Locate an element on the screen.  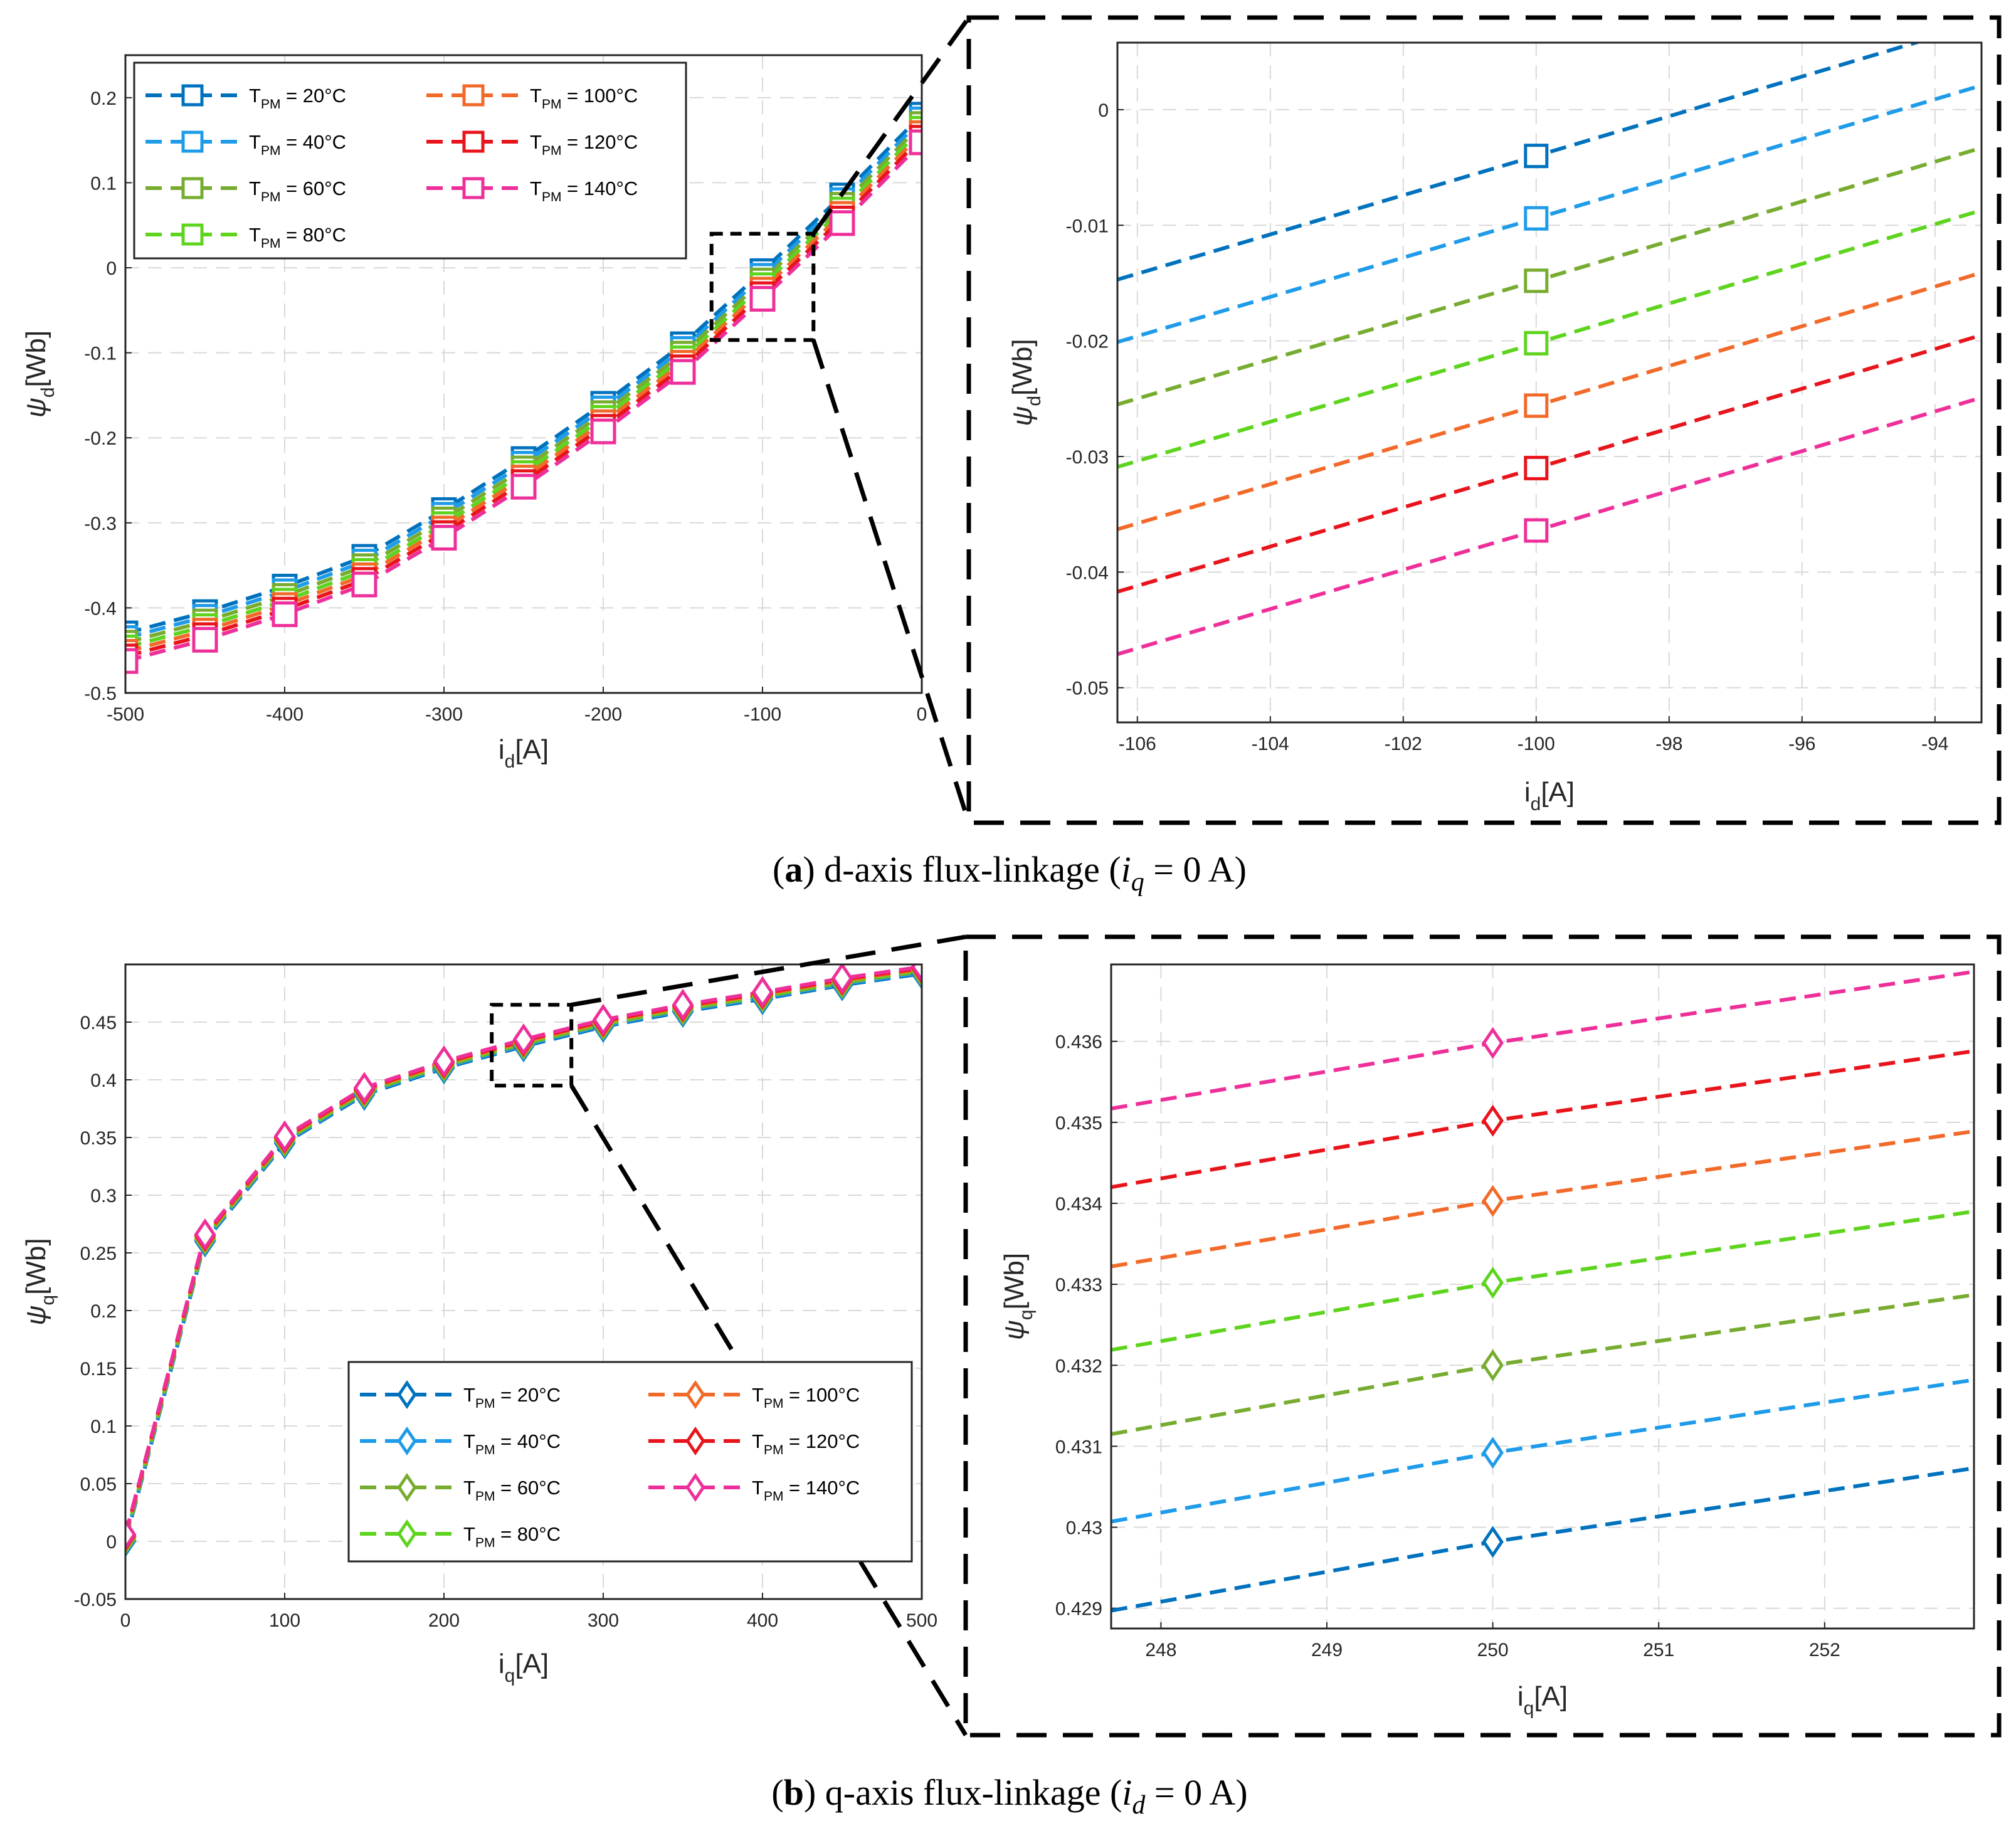
zoom-region-box is located at coordinates (532, 1045).